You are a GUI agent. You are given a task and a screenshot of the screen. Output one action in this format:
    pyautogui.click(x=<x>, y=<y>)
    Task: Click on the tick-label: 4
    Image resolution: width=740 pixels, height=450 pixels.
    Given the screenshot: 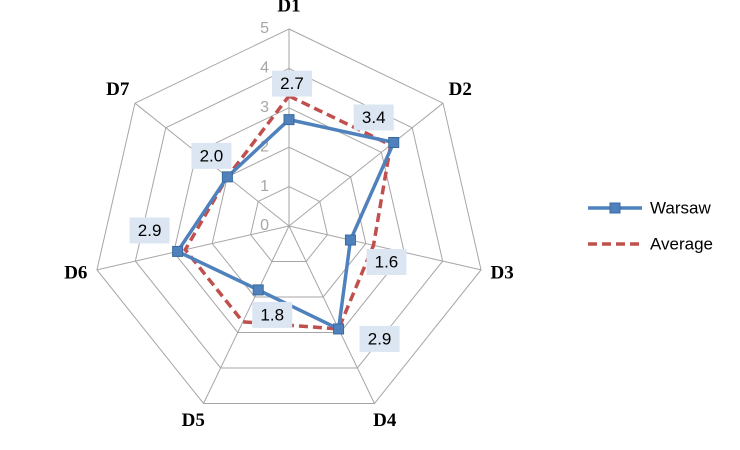 What is the action you would take?
    pyautogui.click(x=264, y=68)
    